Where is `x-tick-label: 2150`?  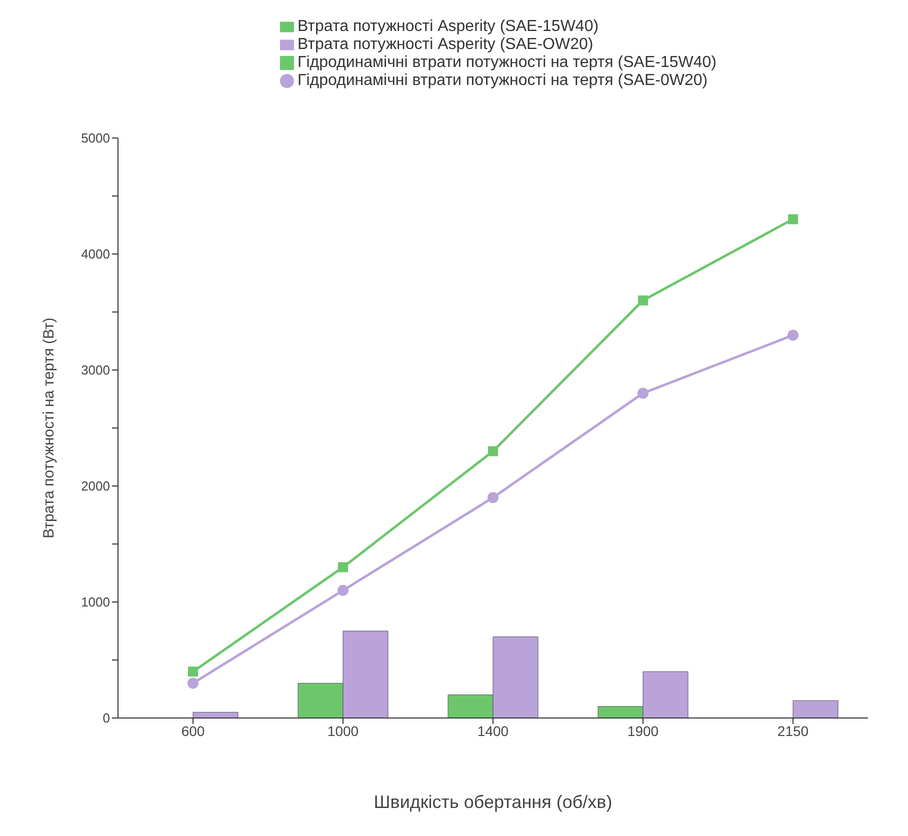
x-tick-label: 2150 is located at coordinates (793, 730).